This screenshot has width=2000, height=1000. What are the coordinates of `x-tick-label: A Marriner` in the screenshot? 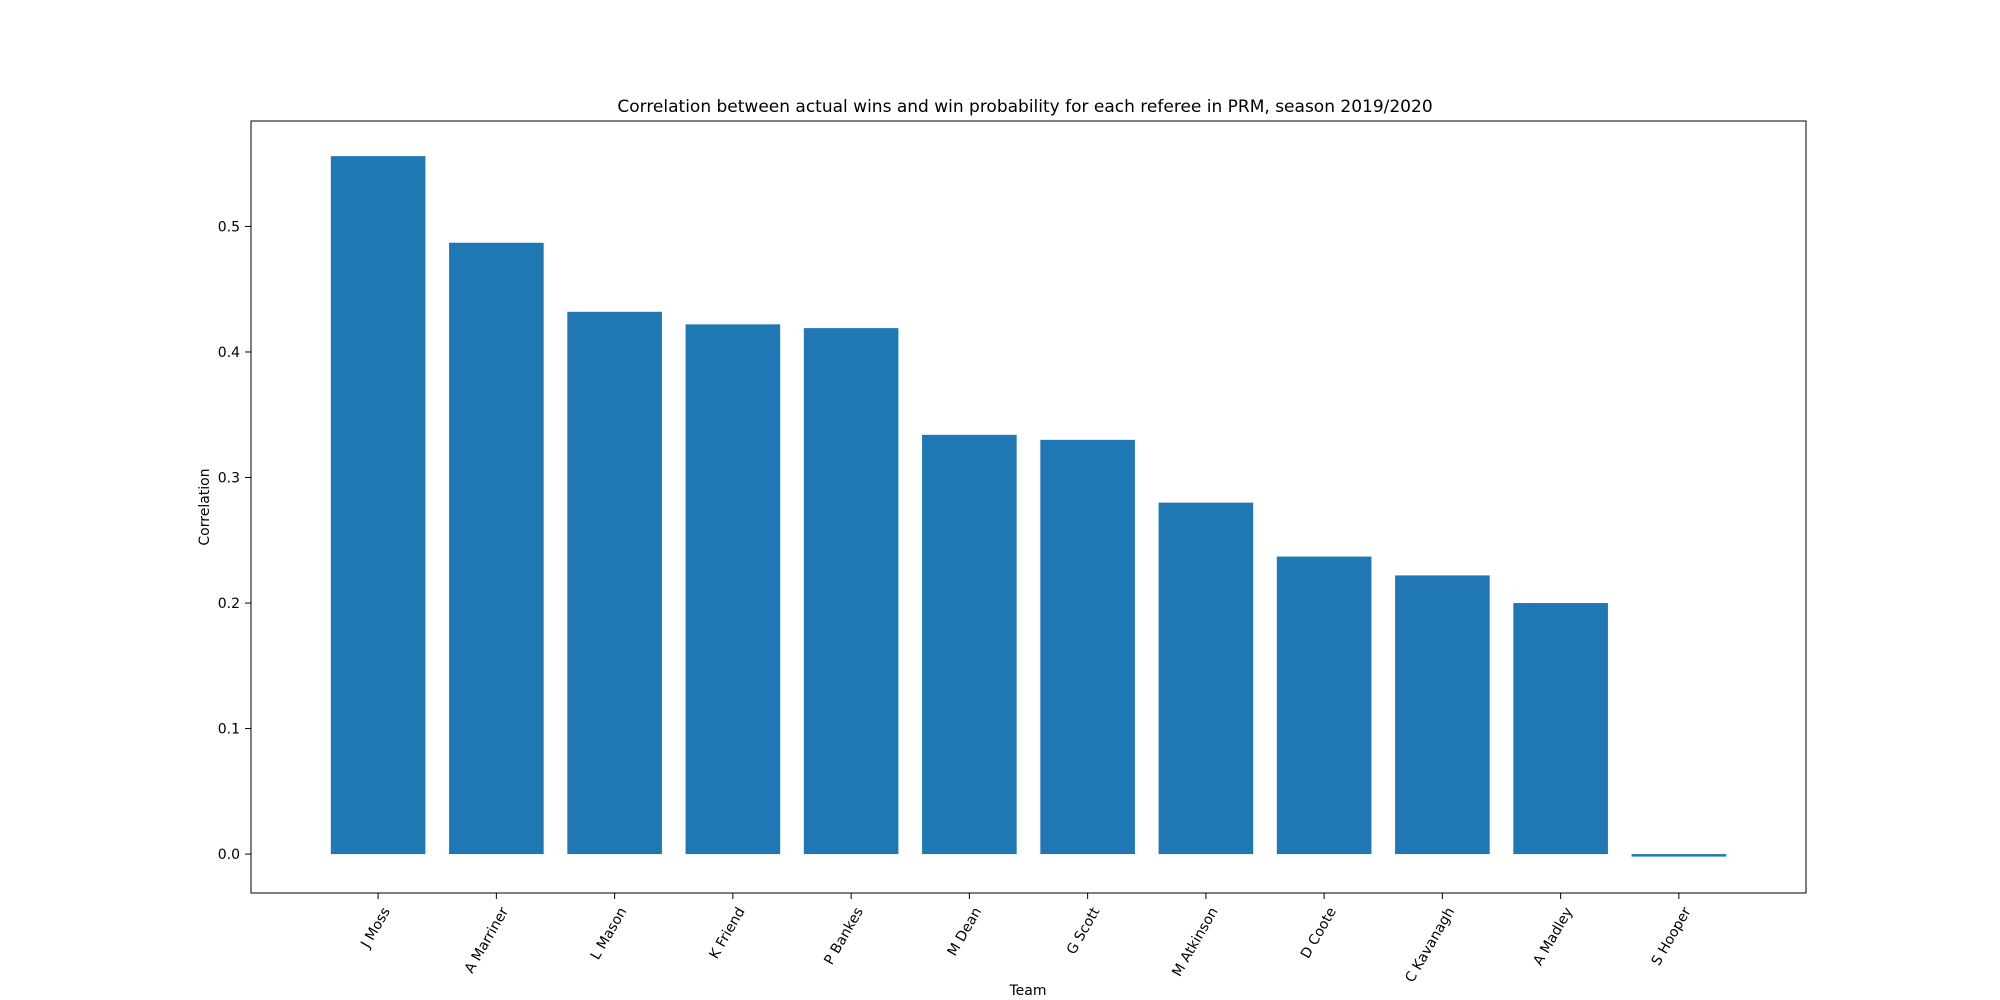 It's located at (487, 941).